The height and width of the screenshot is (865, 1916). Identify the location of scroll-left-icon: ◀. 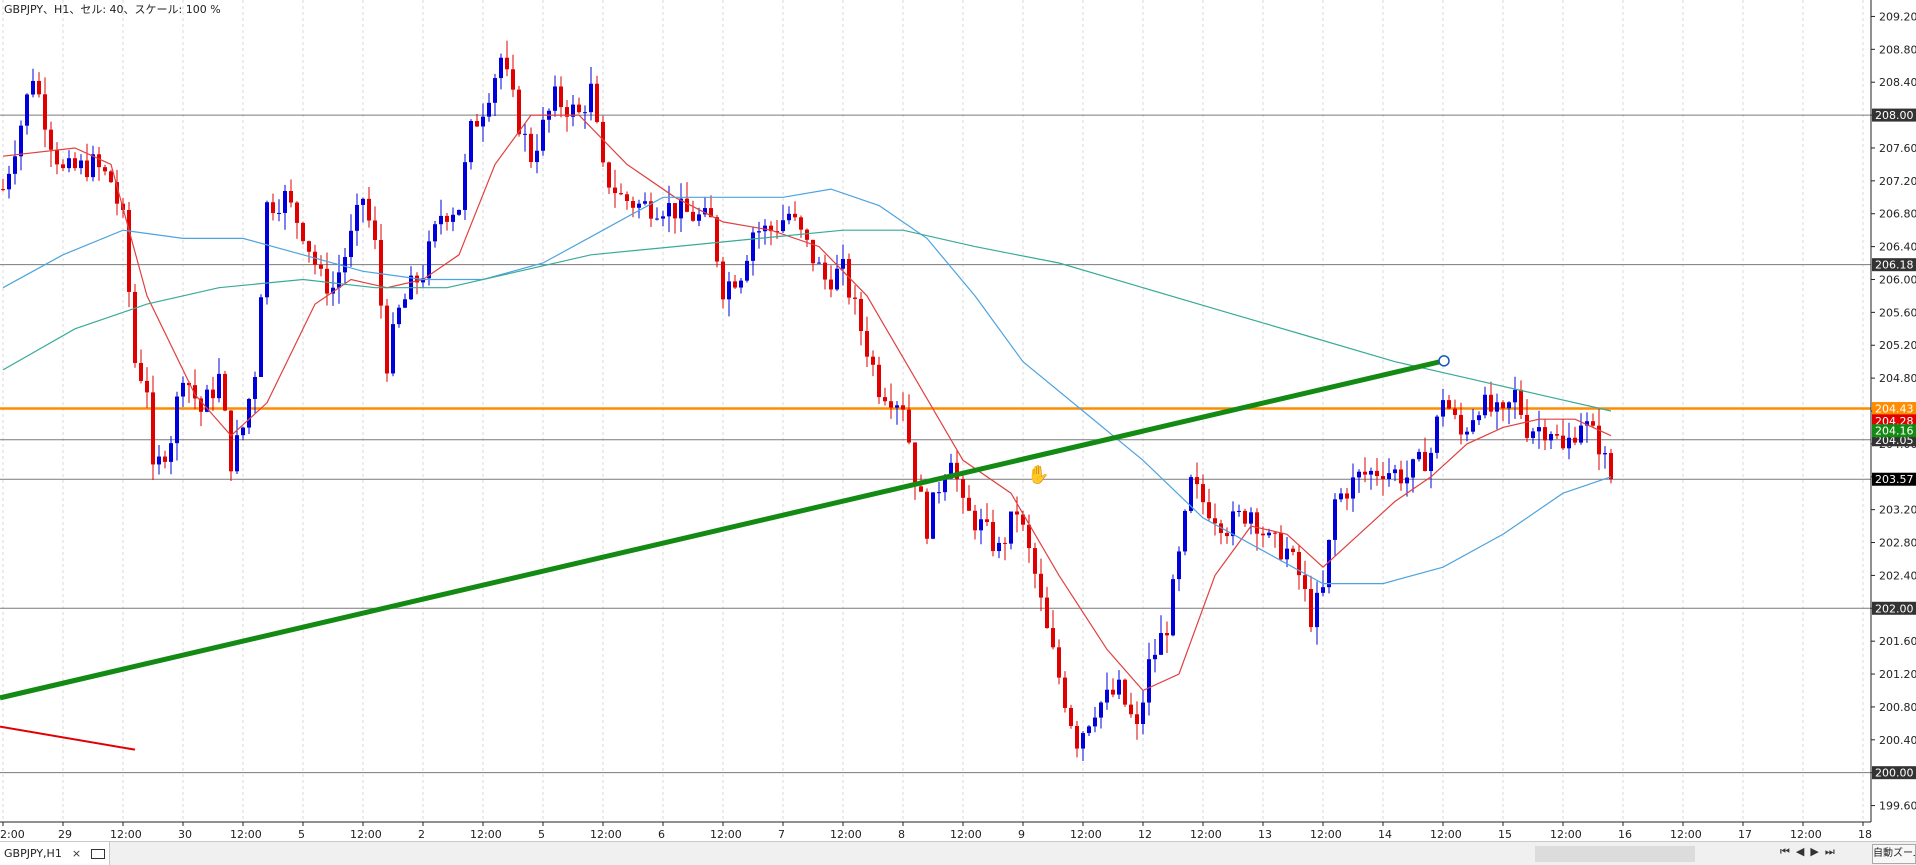
(1800, 851).